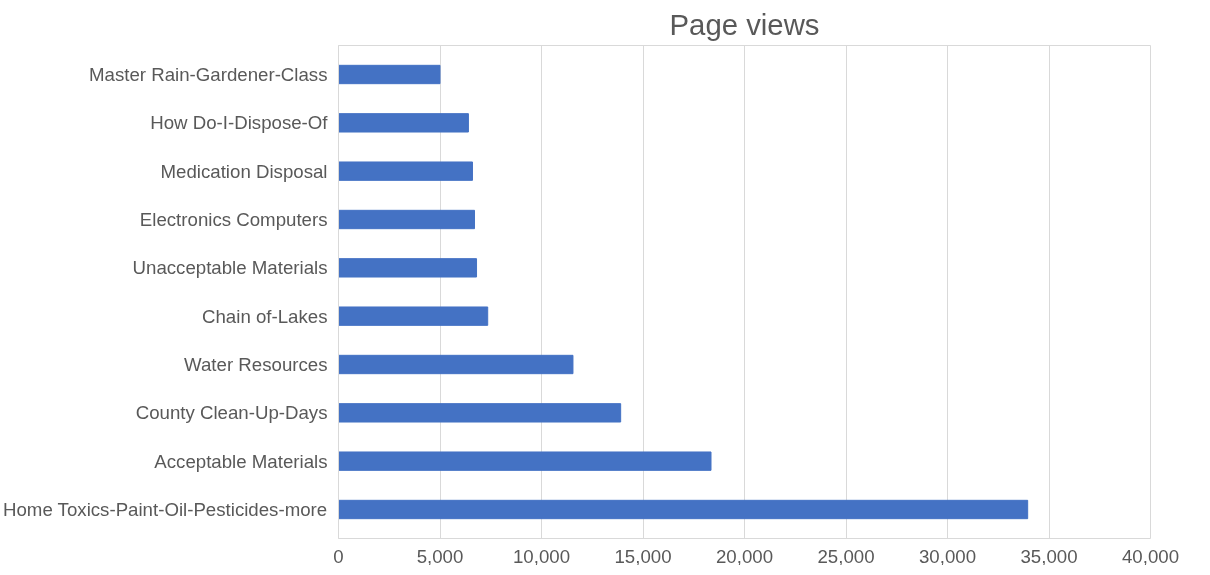 The width and height of the screenshot is (1210, 575). Describe the element at coordinates (208, 74) in the screenshot. I see `y-tick-label: Master Rain-Gardener-Class` at that location.